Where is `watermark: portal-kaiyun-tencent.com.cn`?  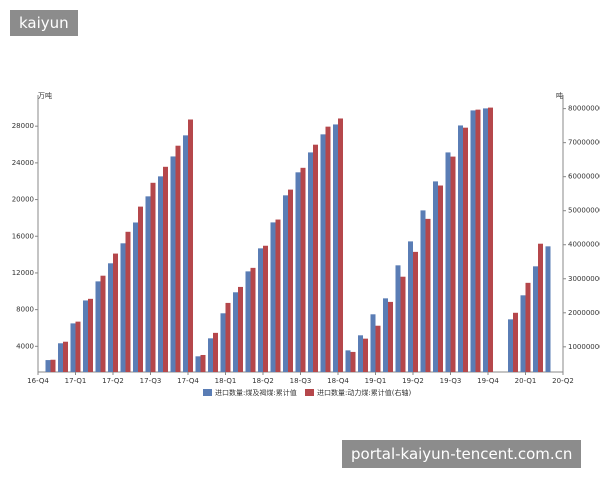
watermark: portal-kaiyun-tencent.com.cn is located at coordinates (462, 454).